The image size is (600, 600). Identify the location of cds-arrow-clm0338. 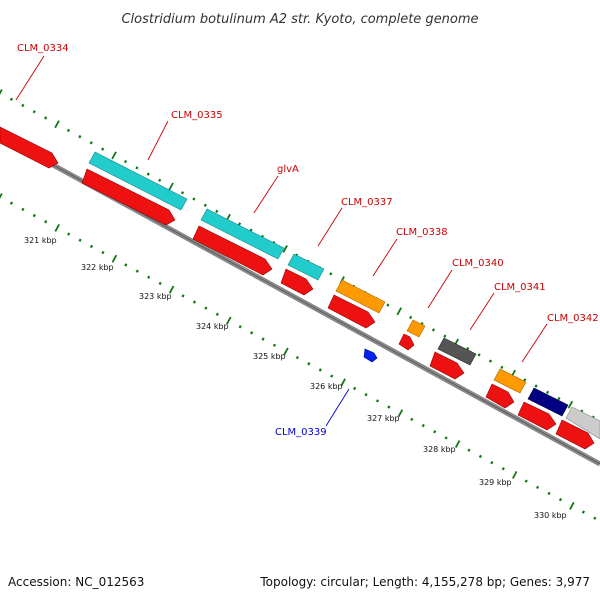
(351, 311).